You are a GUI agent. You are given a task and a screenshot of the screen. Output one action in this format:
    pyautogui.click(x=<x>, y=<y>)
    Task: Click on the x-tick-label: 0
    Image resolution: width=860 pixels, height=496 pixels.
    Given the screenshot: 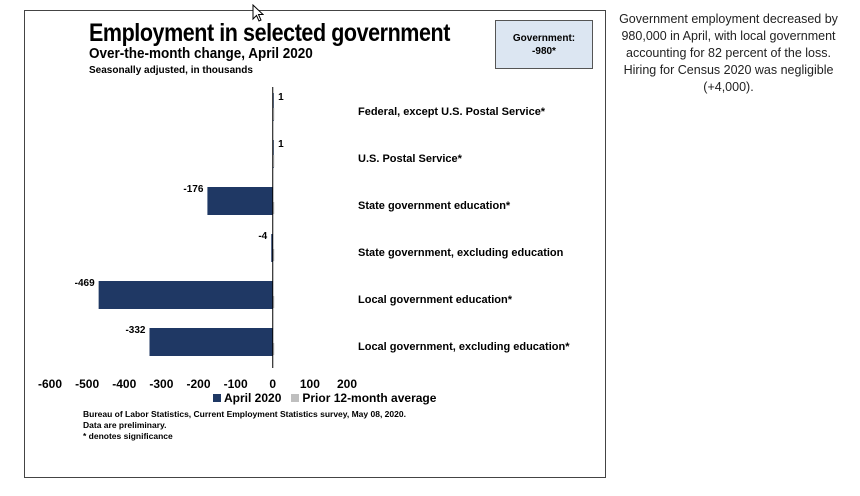 What is the action you would take?
    pyautogui.click(x=272, y=384)
    